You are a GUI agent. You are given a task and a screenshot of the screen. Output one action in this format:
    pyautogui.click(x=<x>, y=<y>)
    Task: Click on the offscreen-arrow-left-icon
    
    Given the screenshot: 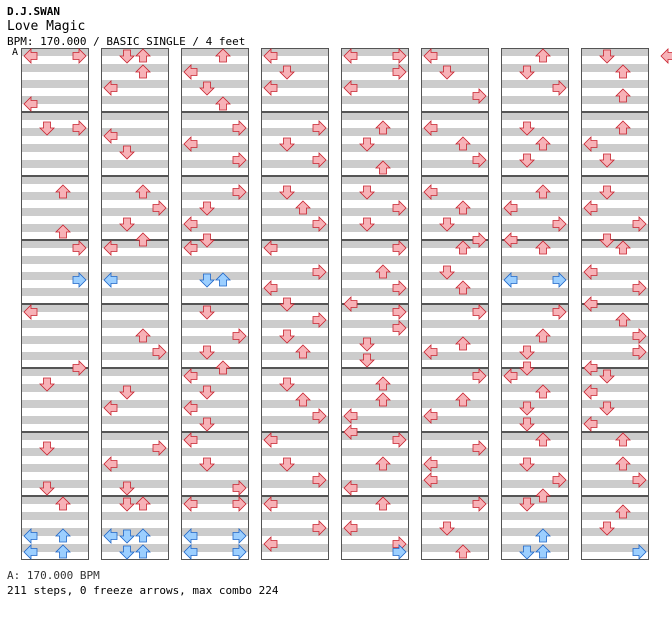 What is the action you would take?
    pyautogui.click(x=666, y=56)
    